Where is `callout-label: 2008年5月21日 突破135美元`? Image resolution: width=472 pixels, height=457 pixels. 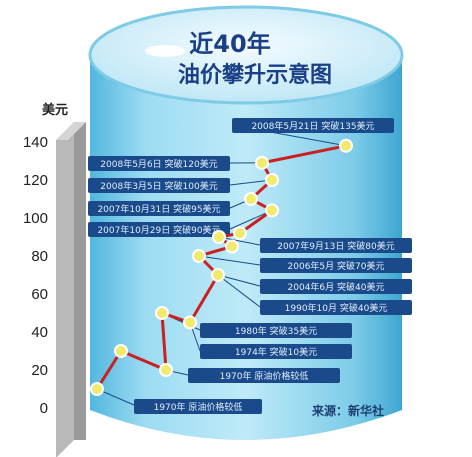
callout-label: 2008年5月21日 突破135美元 is located at coordinates (312, 126).